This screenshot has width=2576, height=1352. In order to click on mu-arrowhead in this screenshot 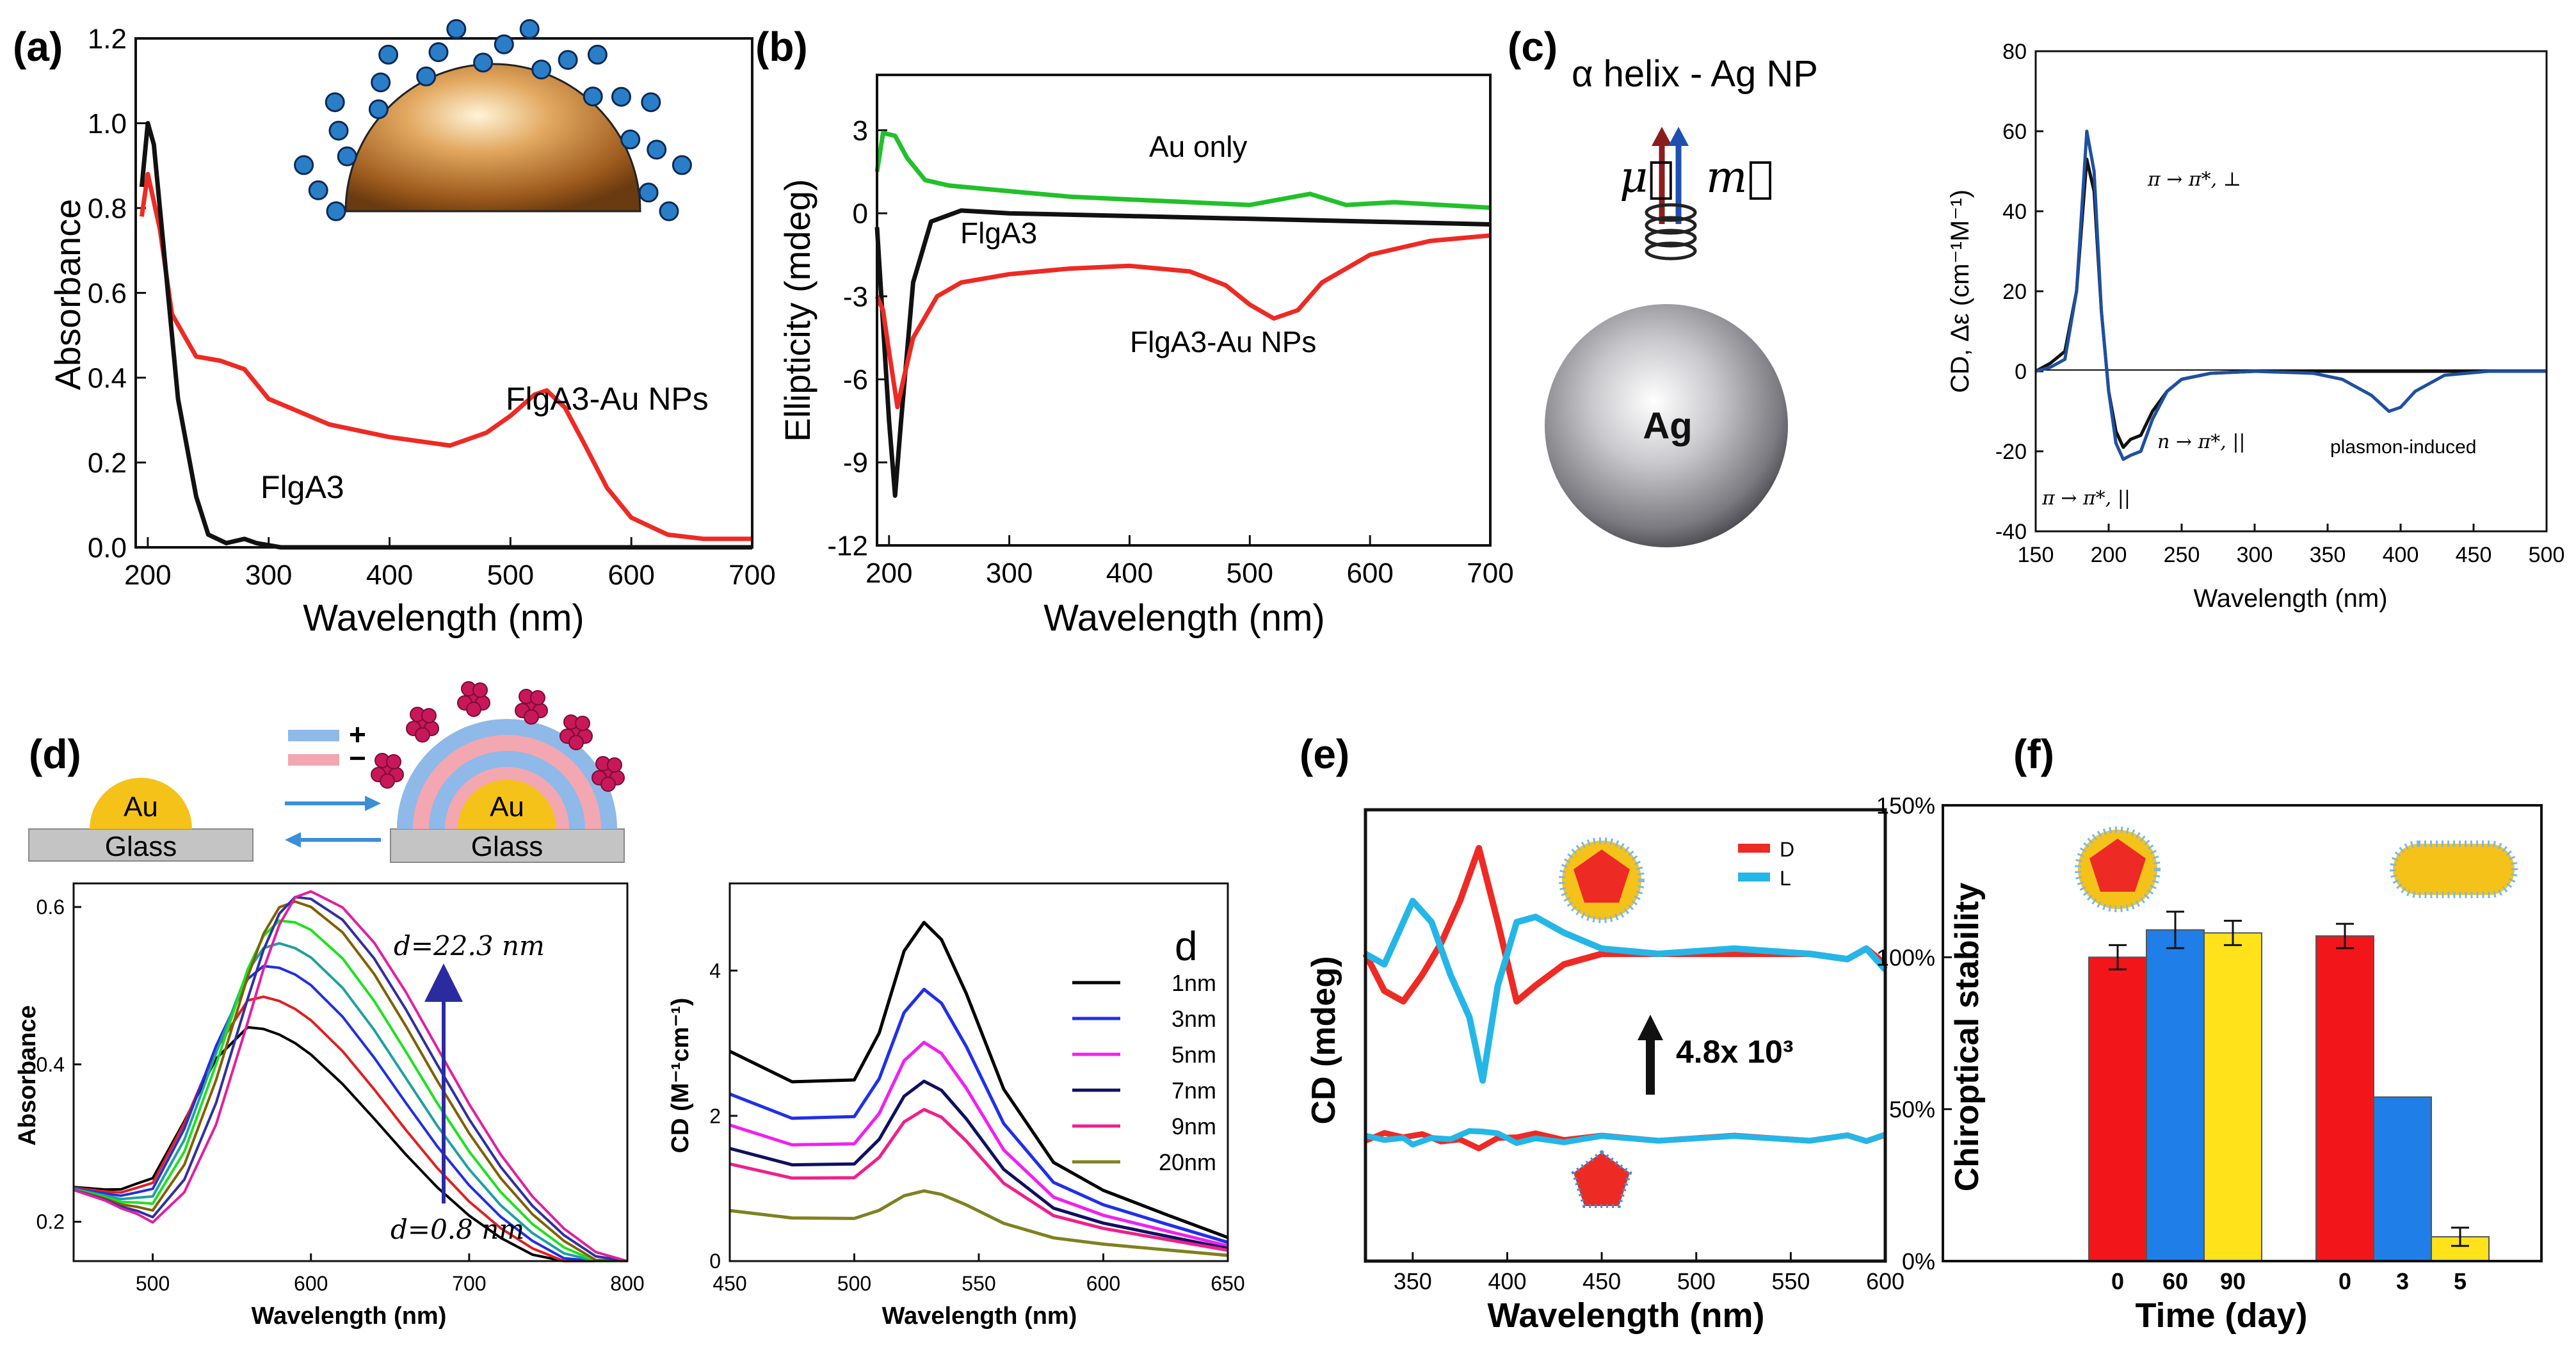, I will do `click(1662, 136)`.